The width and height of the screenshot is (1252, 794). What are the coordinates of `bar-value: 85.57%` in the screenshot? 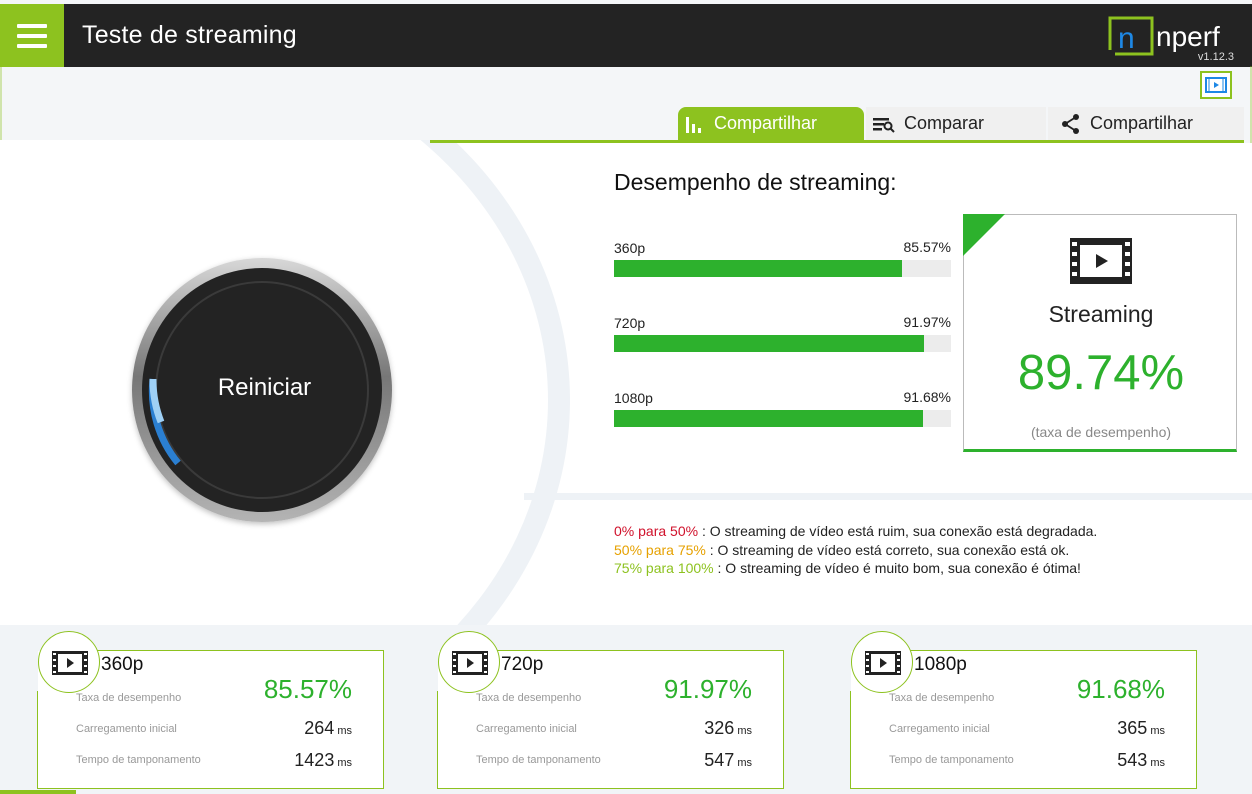 It's located at (927, 247).